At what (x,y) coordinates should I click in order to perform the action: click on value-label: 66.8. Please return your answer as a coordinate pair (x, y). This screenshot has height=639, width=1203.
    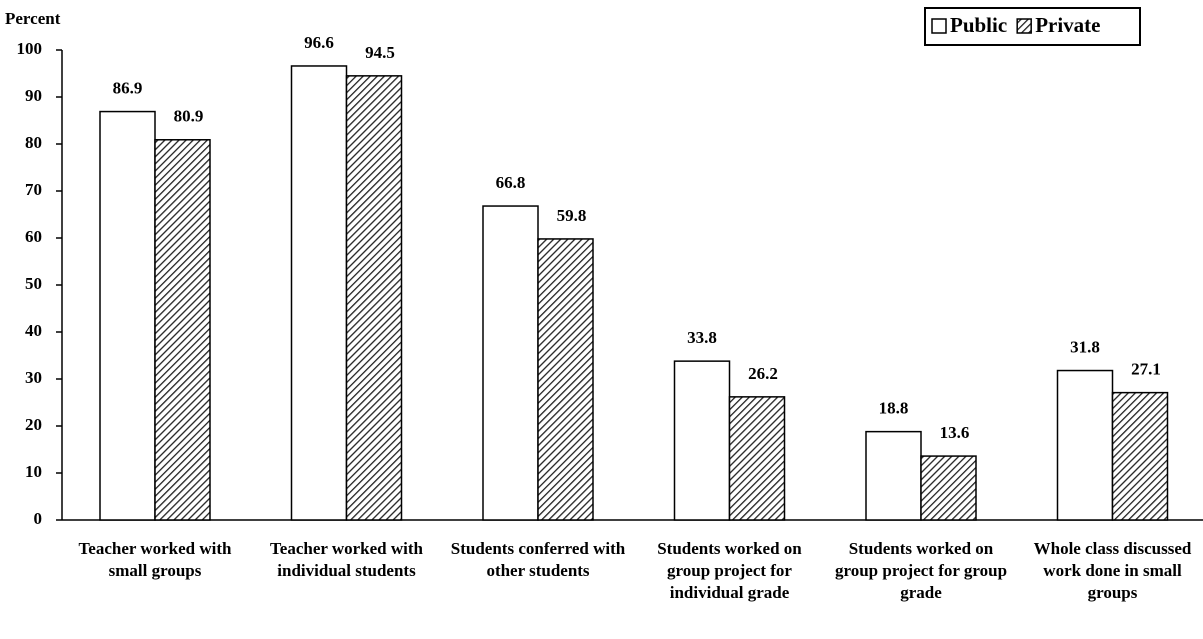
    Looking at the image, I should click on (511, 182).